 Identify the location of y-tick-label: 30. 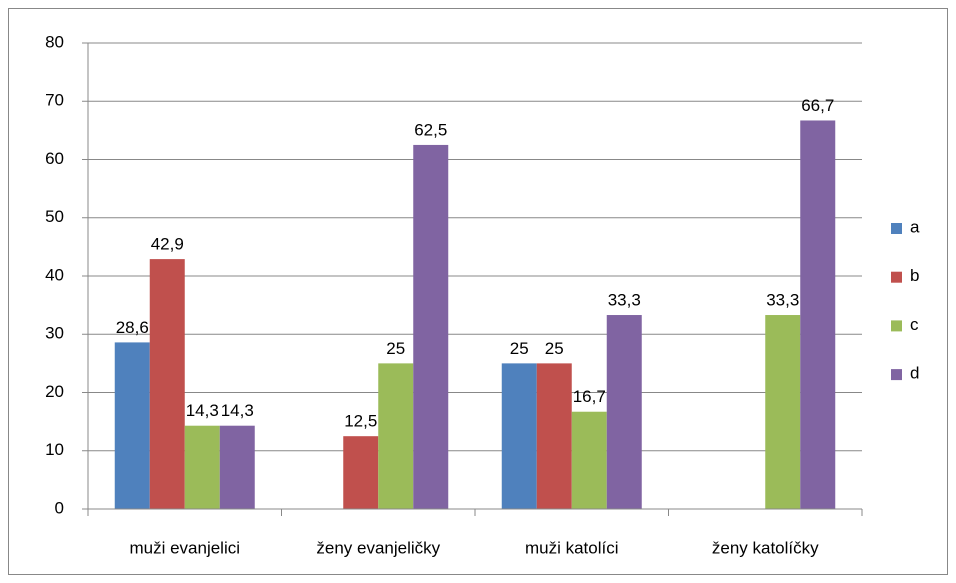
(54, 333).